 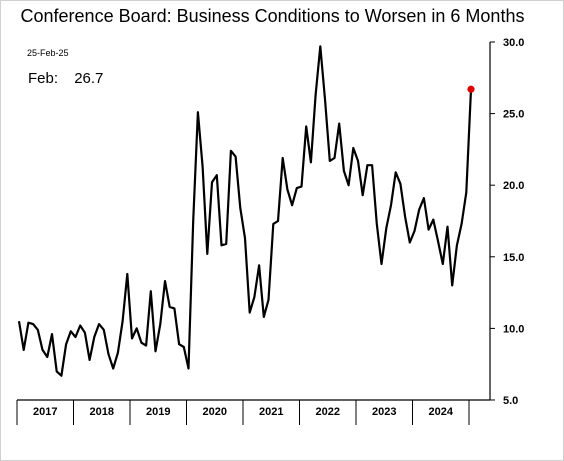 I want to click on x-tick-label: 2018, so click(x=102, y=412).